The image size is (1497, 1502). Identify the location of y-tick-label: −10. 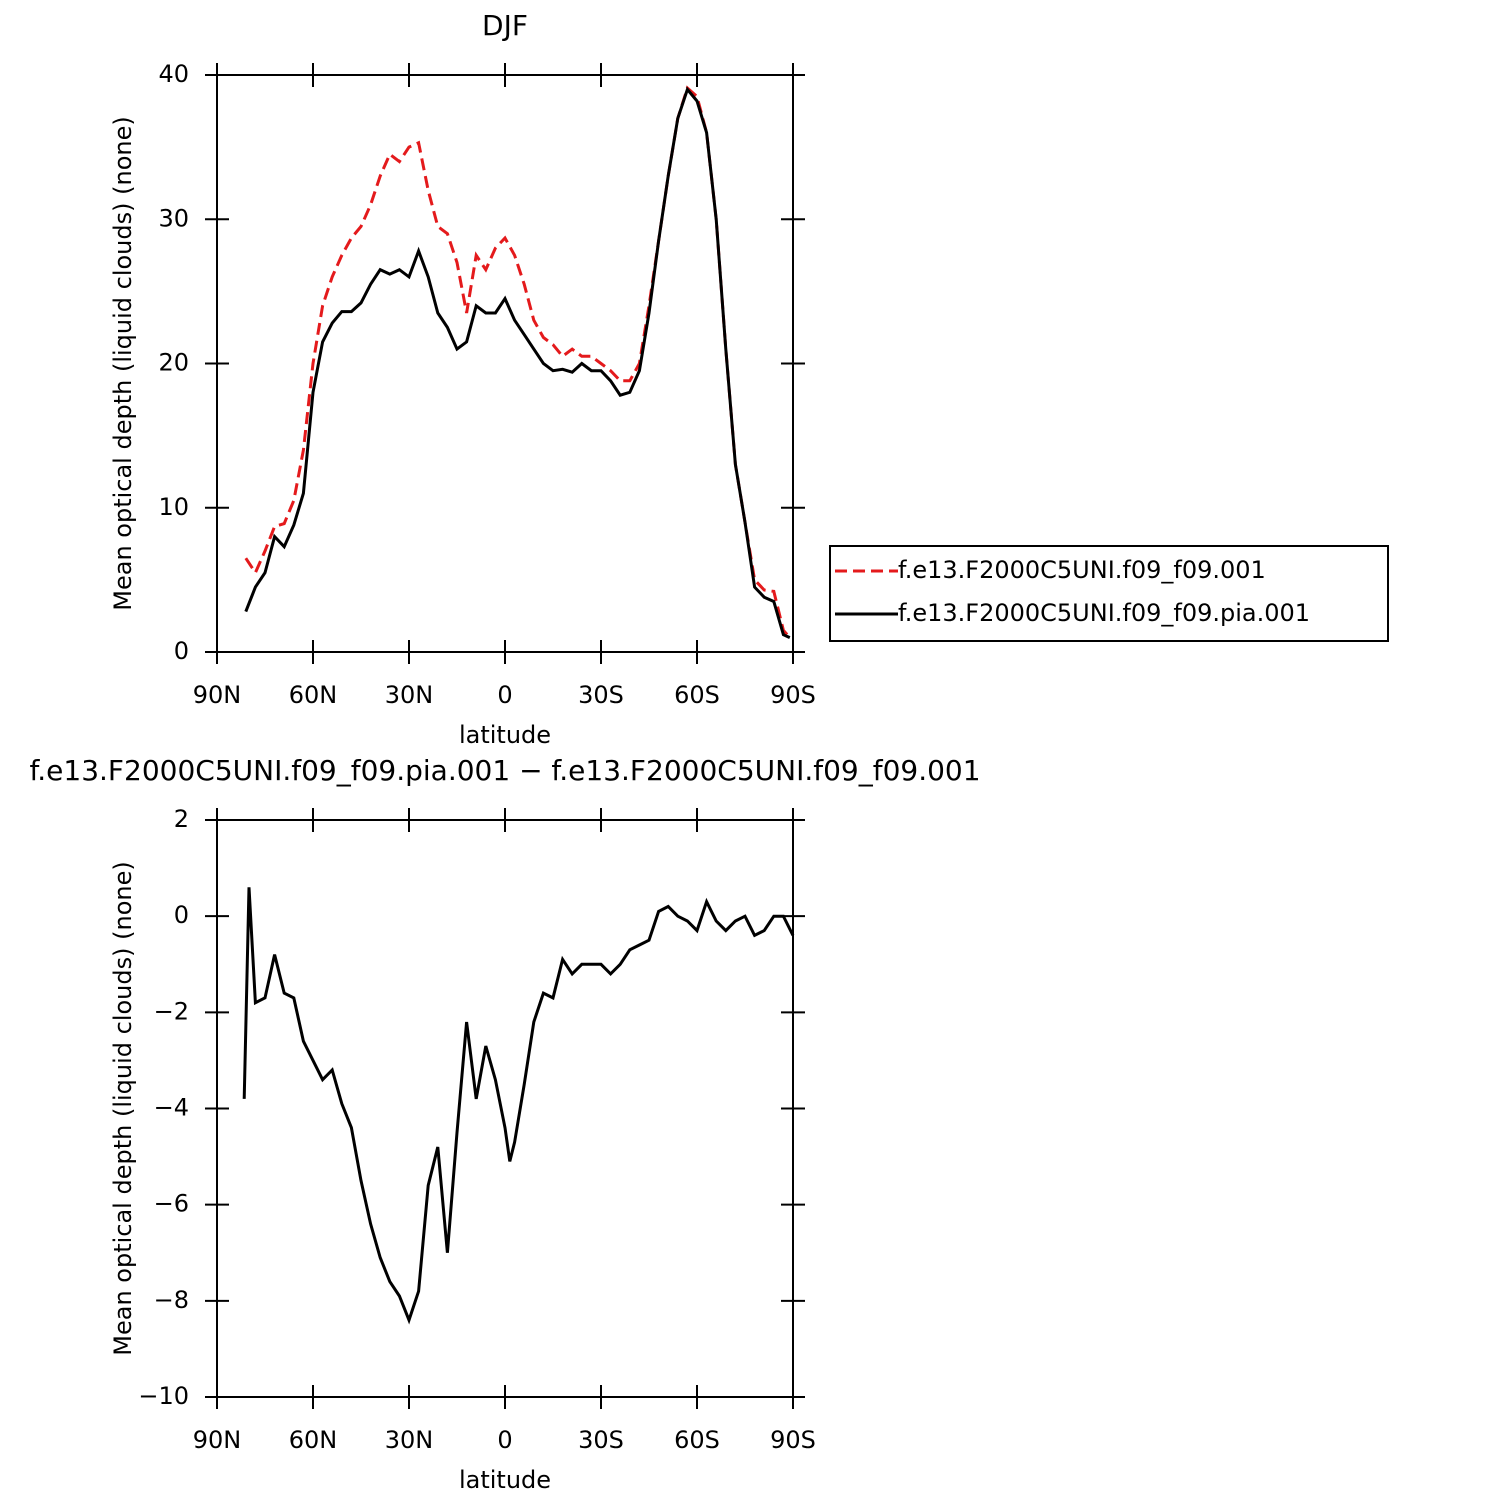
(163, 1396).